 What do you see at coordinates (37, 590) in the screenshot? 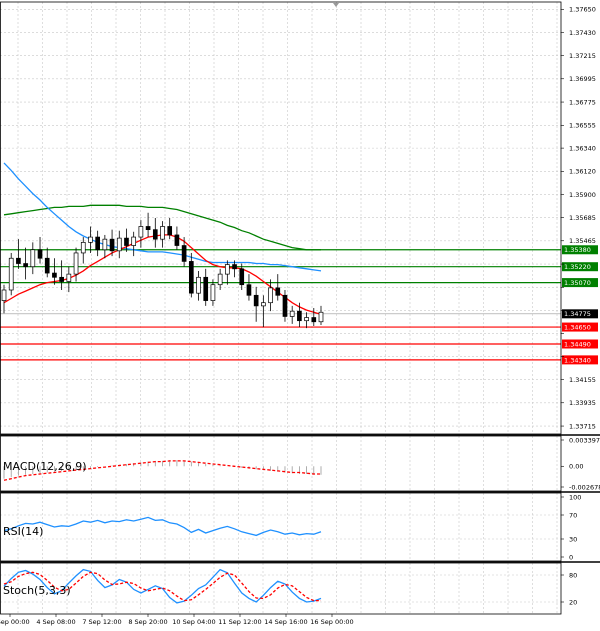
I see `stoch-label: Stoch(5,3,3)` at bounding box center [37, 590].